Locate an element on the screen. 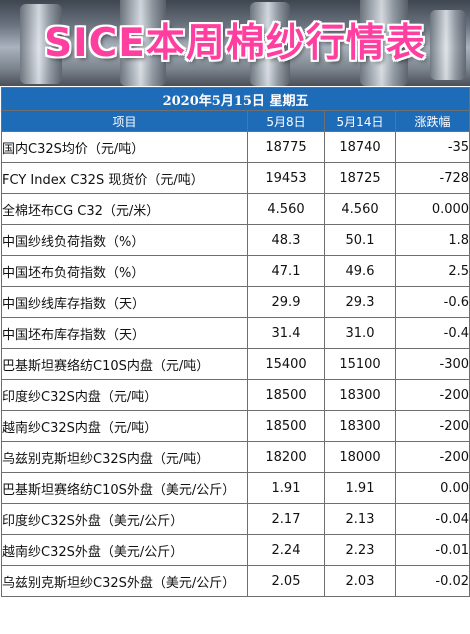 This screenshot has width=470, height=634. row-may14-cell: 31.0 is located at coordinates (360, 333).